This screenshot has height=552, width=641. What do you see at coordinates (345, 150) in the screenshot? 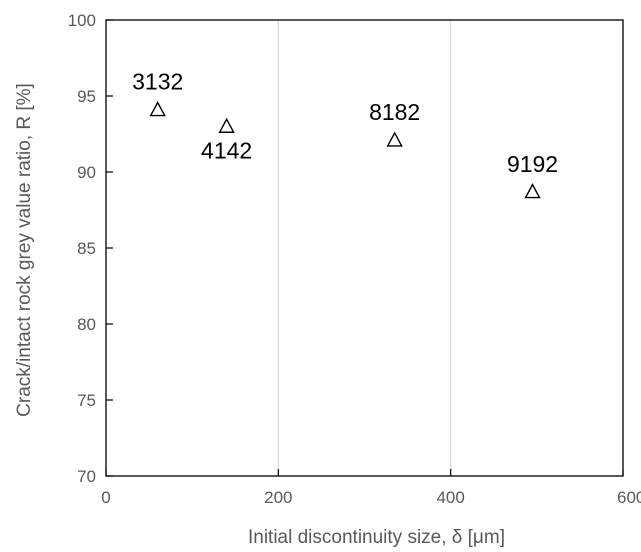
I see `data-points` at bounding box center [345, 150].